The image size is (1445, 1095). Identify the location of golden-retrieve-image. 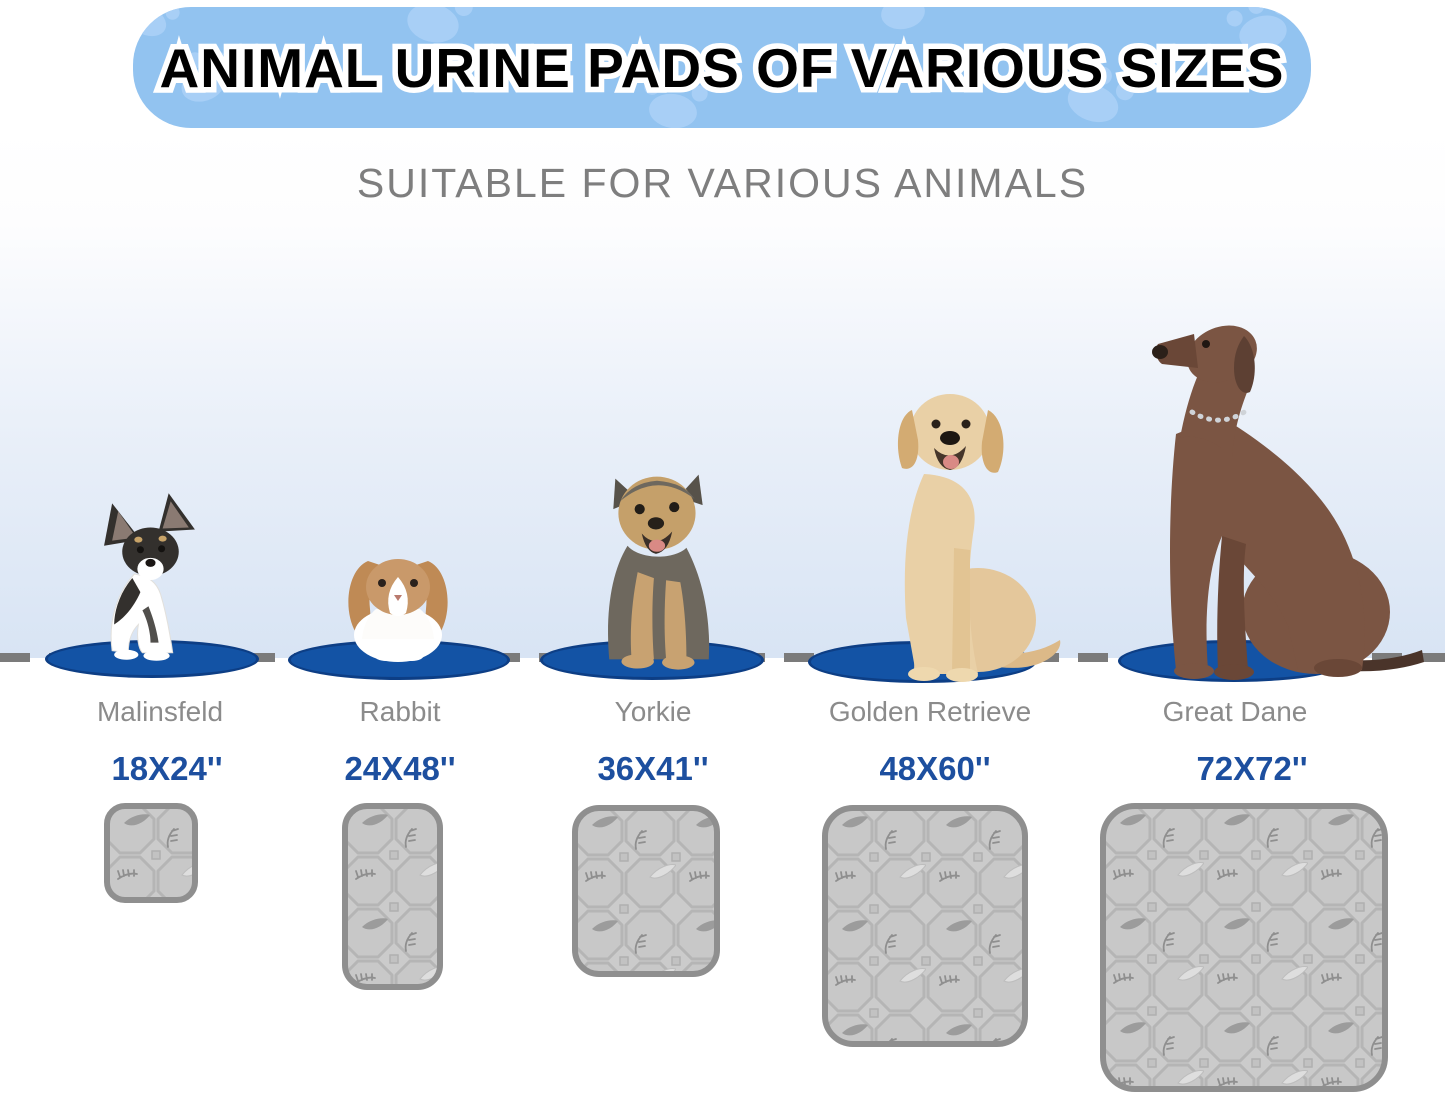
(979, 538).